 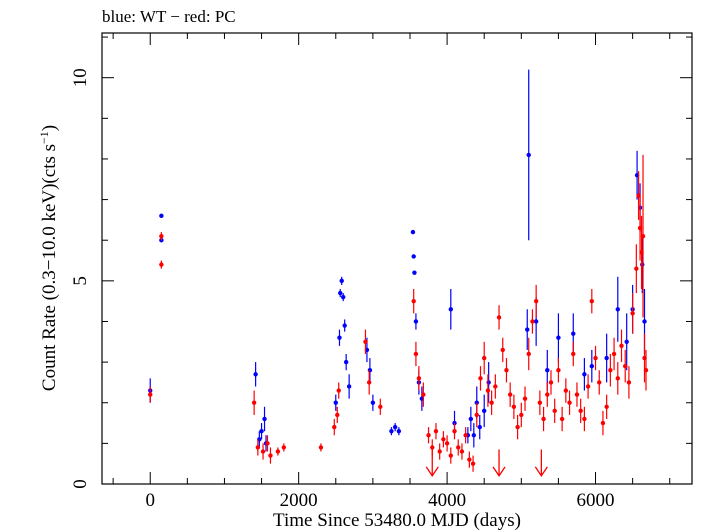 I want to click on y-tick-label: 10, so click(x=80, y=77).